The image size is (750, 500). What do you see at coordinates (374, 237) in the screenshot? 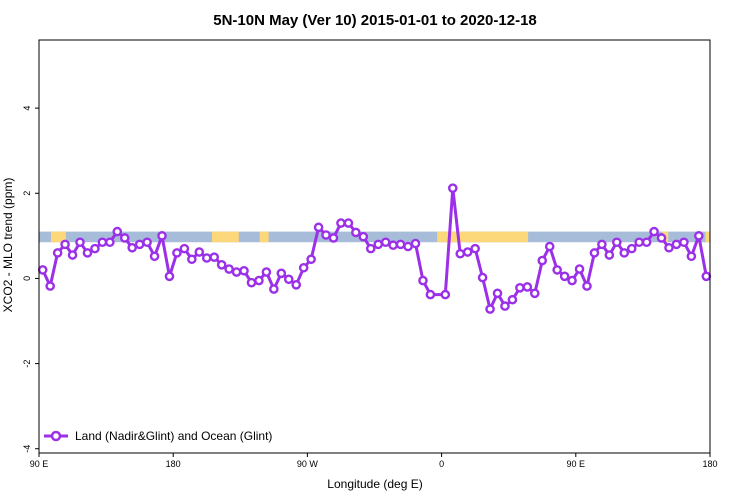
I see `ocean-band` at bounding box center [374, 237].